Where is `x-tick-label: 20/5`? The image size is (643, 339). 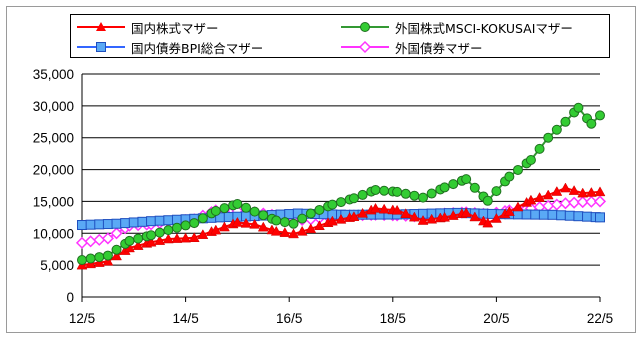 x-tick-label: 20/5 is located at coordinates (496, 318).